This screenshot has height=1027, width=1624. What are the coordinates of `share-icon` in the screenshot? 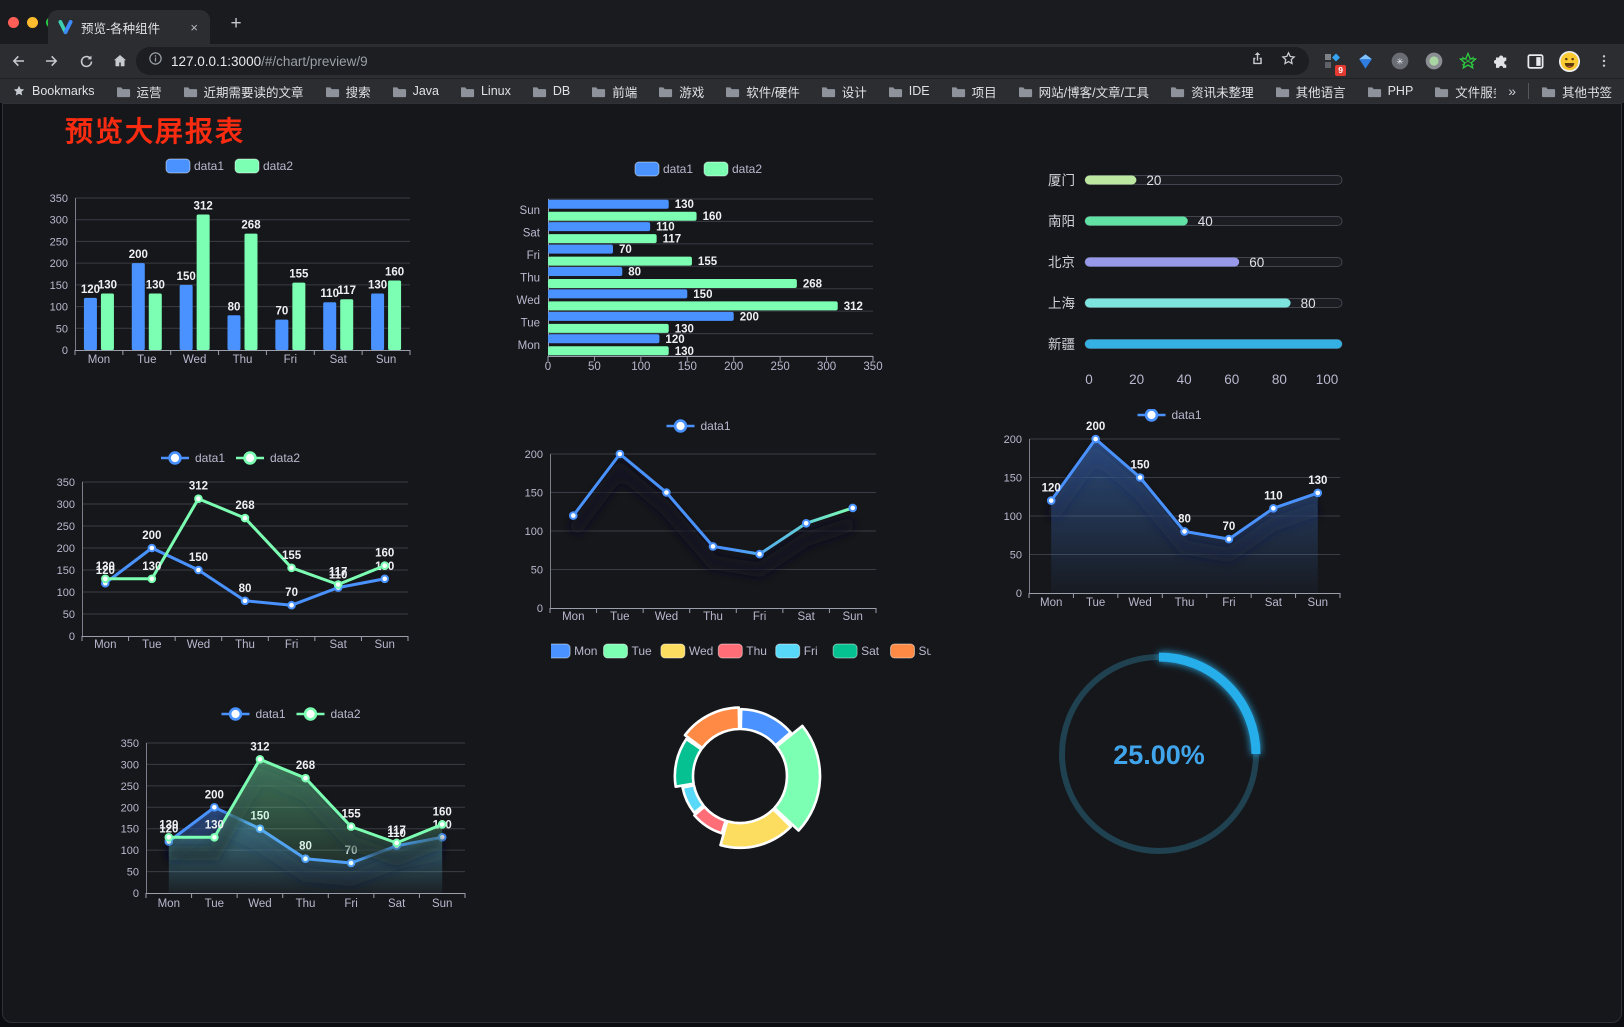 It's located at (1257, 61).